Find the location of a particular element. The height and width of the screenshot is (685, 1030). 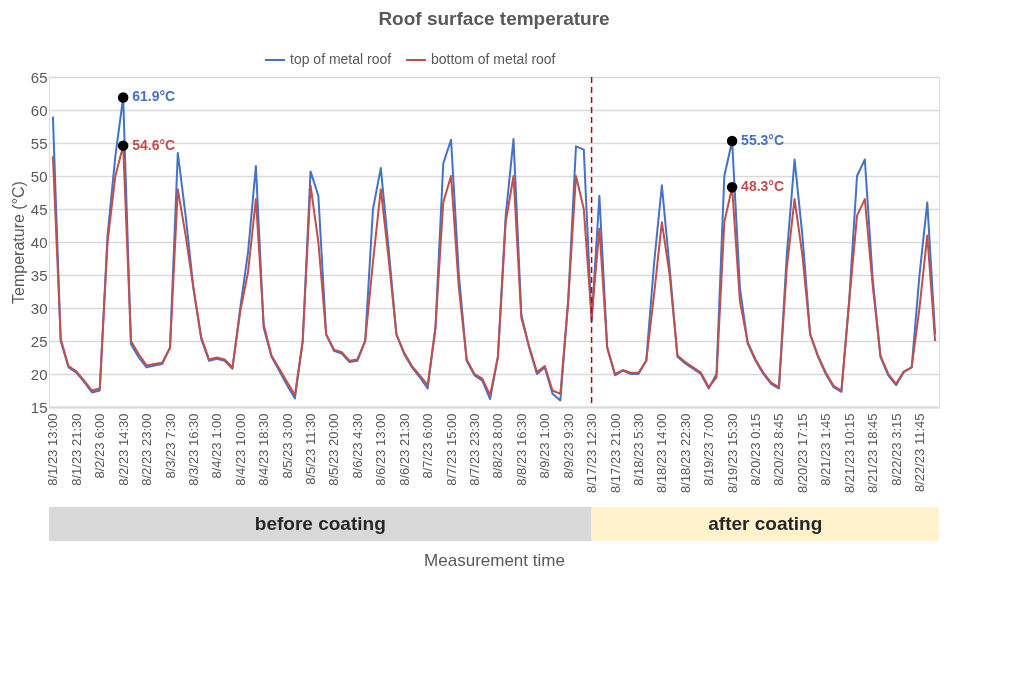

chart-title: Roof surface temperature is located at coordinates (494, 18).